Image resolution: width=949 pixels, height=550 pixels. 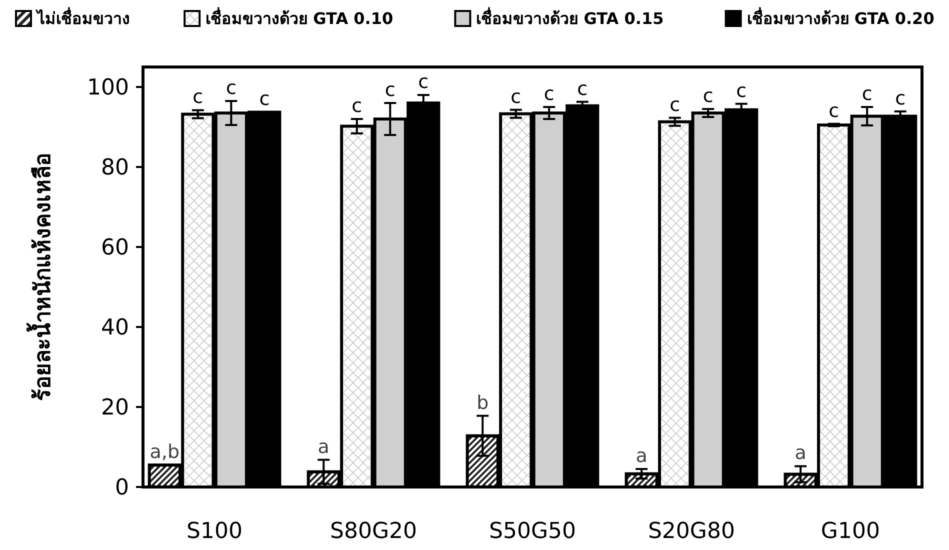 What do you see at coordinates (300, 17) in the screenshot?
I see `legend-label: เชื่อมขวางด้วย GTA 0.10` at bounding box center [300, 17].